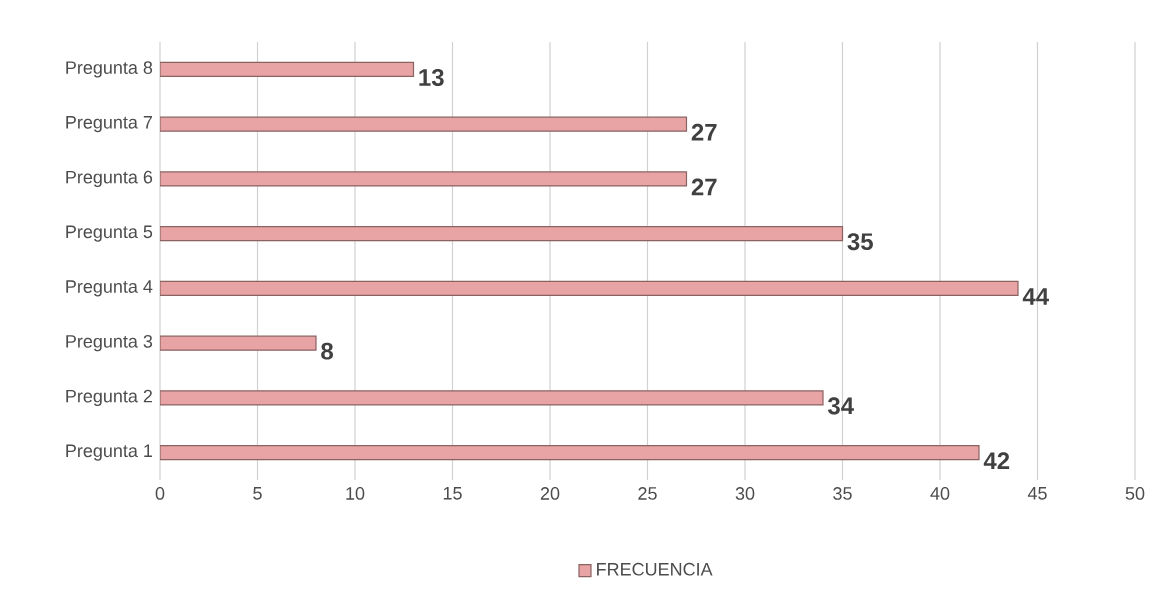 The height and width of the screenshot is (601, 1153). I want to click on x-tick-label: 40, so click(940, 493).